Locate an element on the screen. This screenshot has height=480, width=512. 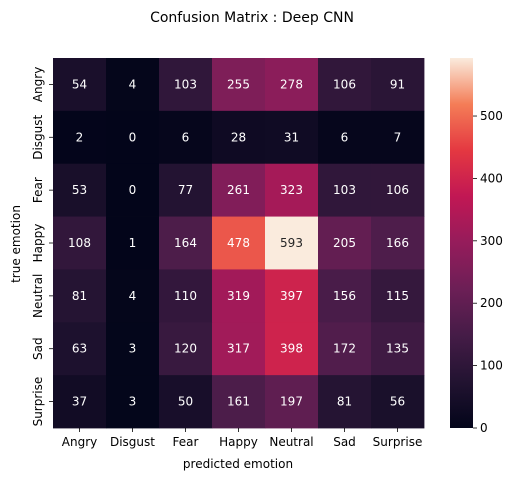
cell-value-label: 63 is located at coordinates (79, 349).